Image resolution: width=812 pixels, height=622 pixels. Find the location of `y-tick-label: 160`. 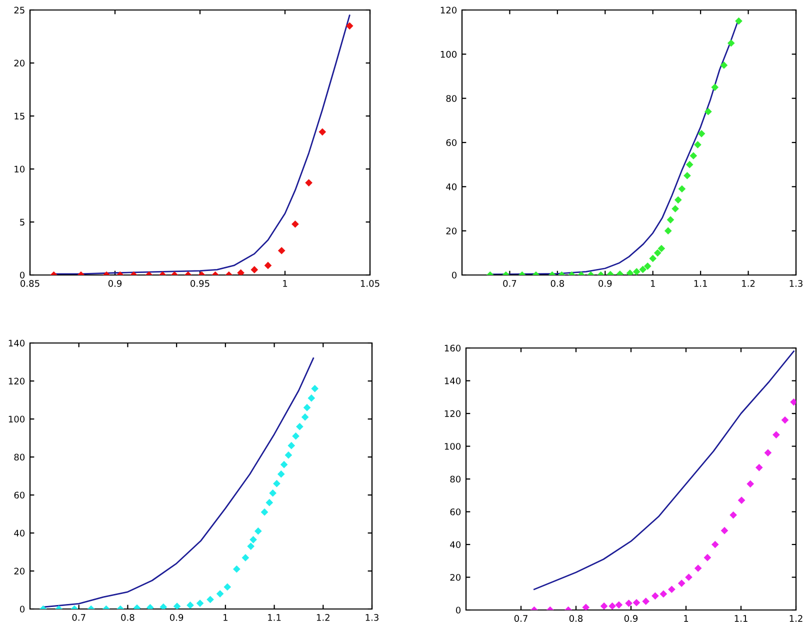

y-tick-label: 160 is located at coordinates (452, 348).